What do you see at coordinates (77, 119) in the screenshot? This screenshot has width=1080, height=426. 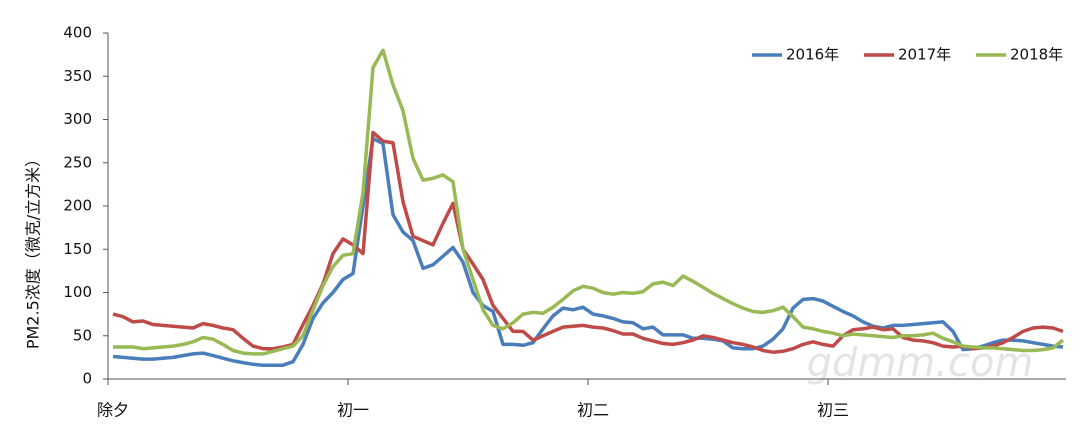 I see `y-tick-label: 300` at bounding box center [77, 119].